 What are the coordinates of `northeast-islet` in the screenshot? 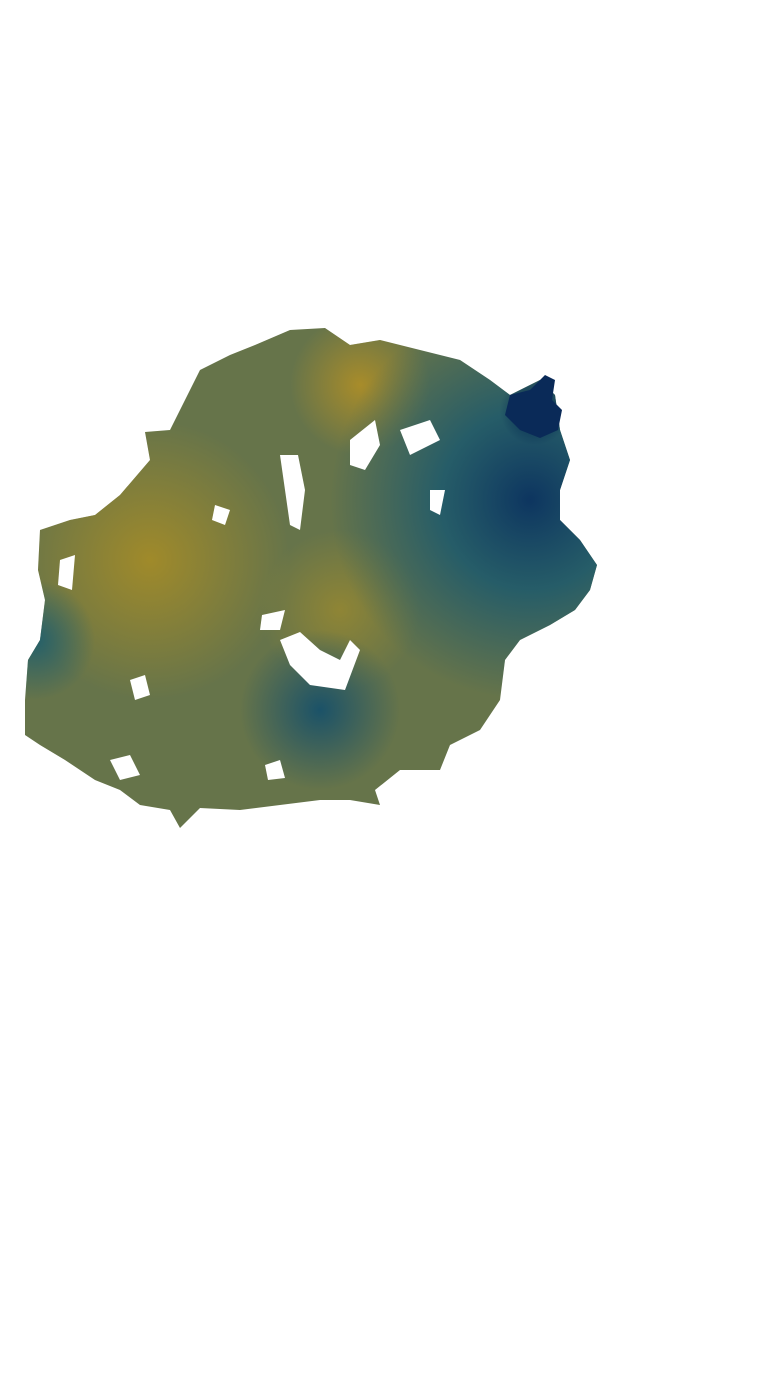 It's located at (533, 406).